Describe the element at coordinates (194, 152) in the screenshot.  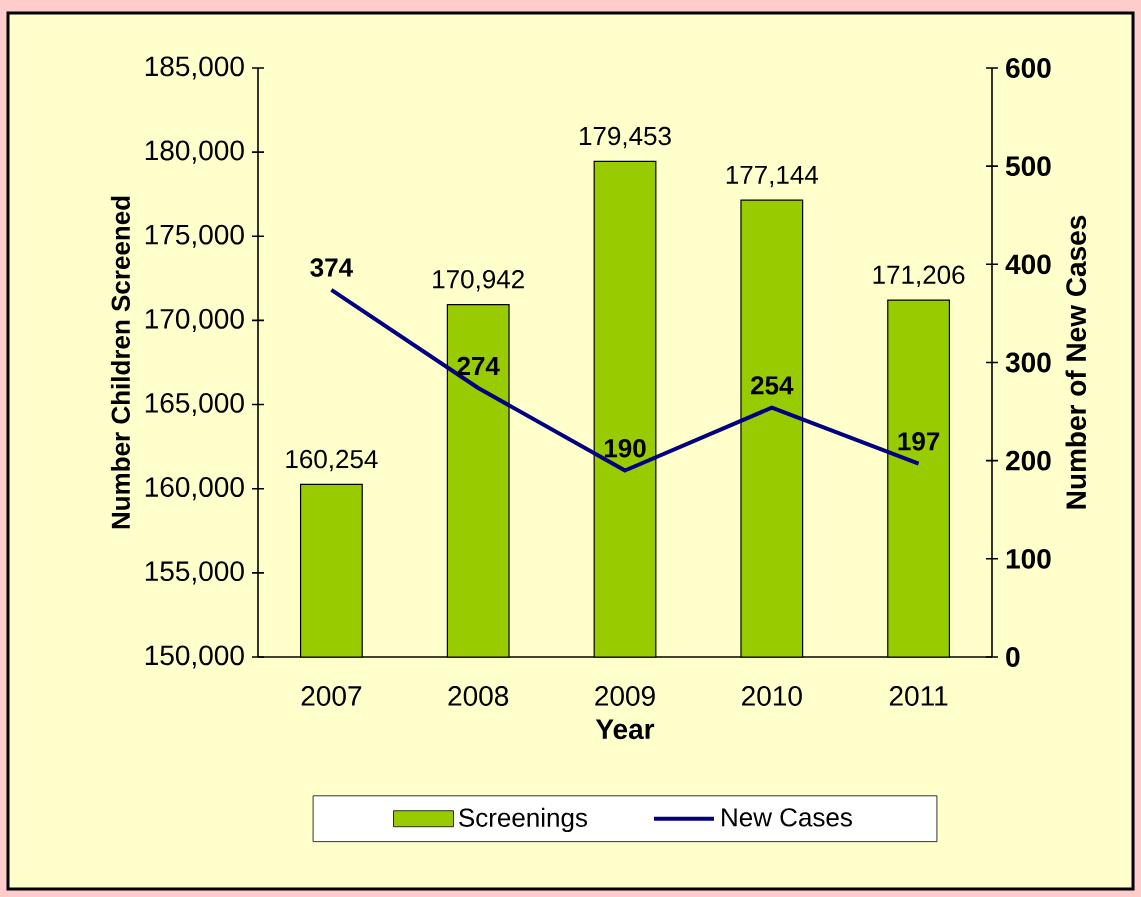
I see `y-tick-label: 180,000` at that location.